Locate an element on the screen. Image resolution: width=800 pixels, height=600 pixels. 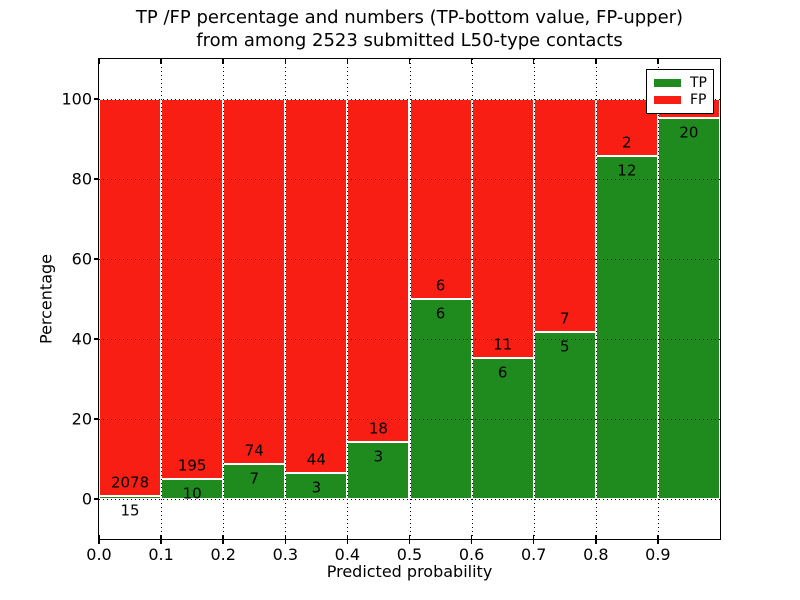
x-tick-label-0.1: 0.1 is located at coordinates (161, 554).